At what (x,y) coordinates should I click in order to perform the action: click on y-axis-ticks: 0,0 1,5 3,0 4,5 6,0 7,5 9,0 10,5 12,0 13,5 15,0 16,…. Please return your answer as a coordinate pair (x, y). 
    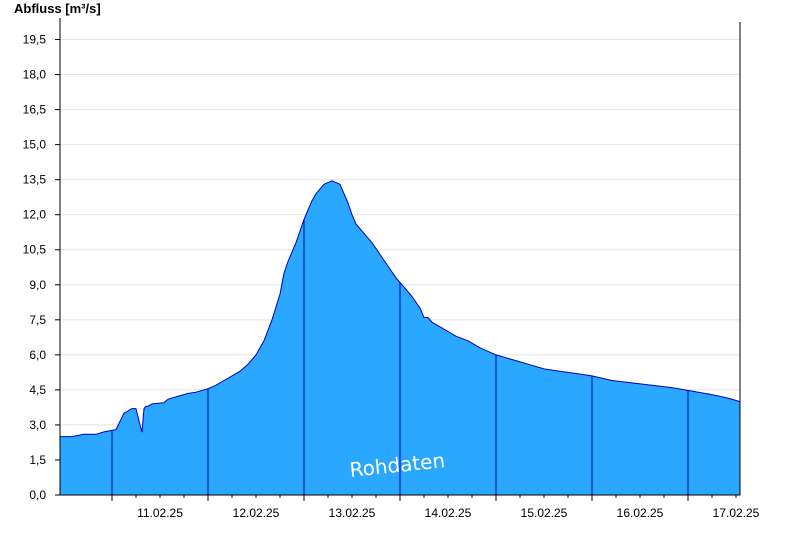
    Looking at the image, I should click on (41, 267).